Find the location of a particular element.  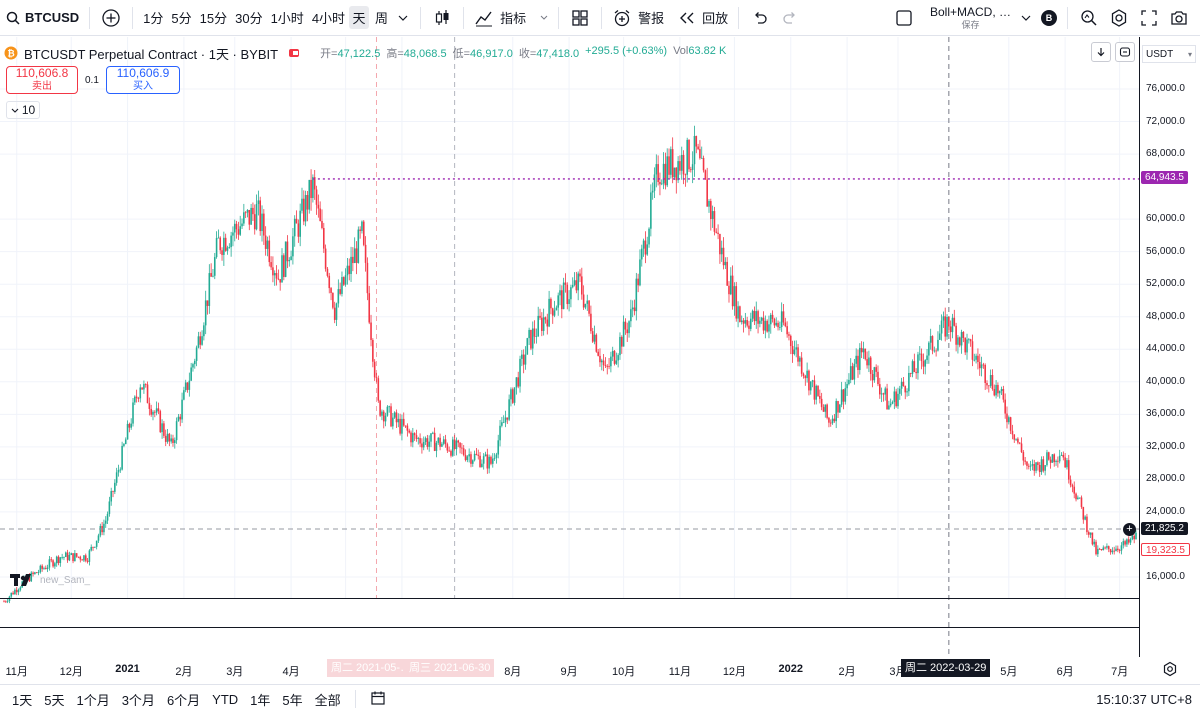

range-3m: 3个月 is located at coordinates (138, 700).